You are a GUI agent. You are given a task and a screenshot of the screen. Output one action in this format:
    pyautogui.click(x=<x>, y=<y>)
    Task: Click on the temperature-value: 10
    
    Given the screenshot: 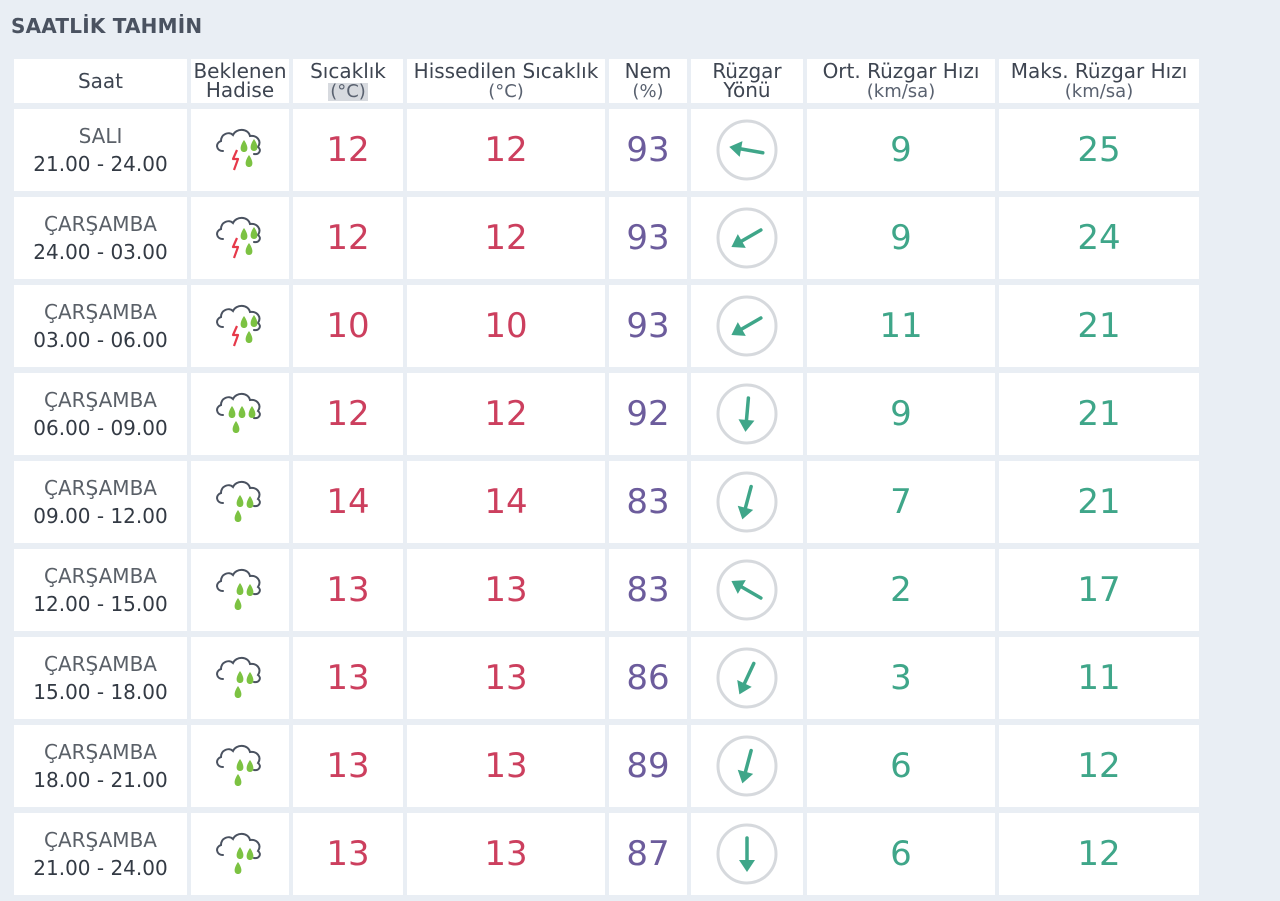 What is the action you would take?
    pyautogui.click(x=348, y=326)
    